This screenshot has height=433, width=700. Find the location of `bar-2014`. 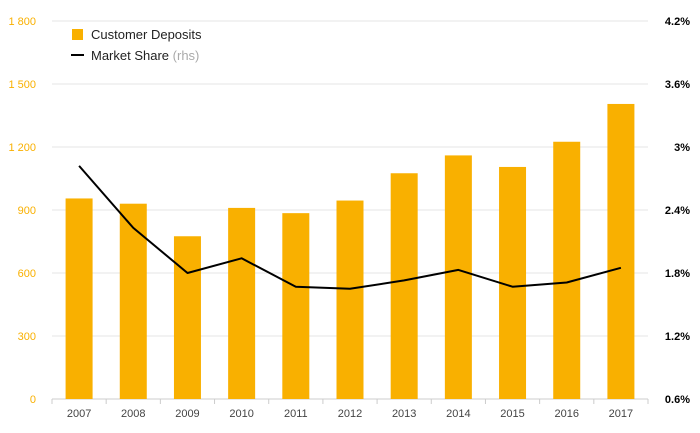

bar-2014 is located at coordinates (458, 277).